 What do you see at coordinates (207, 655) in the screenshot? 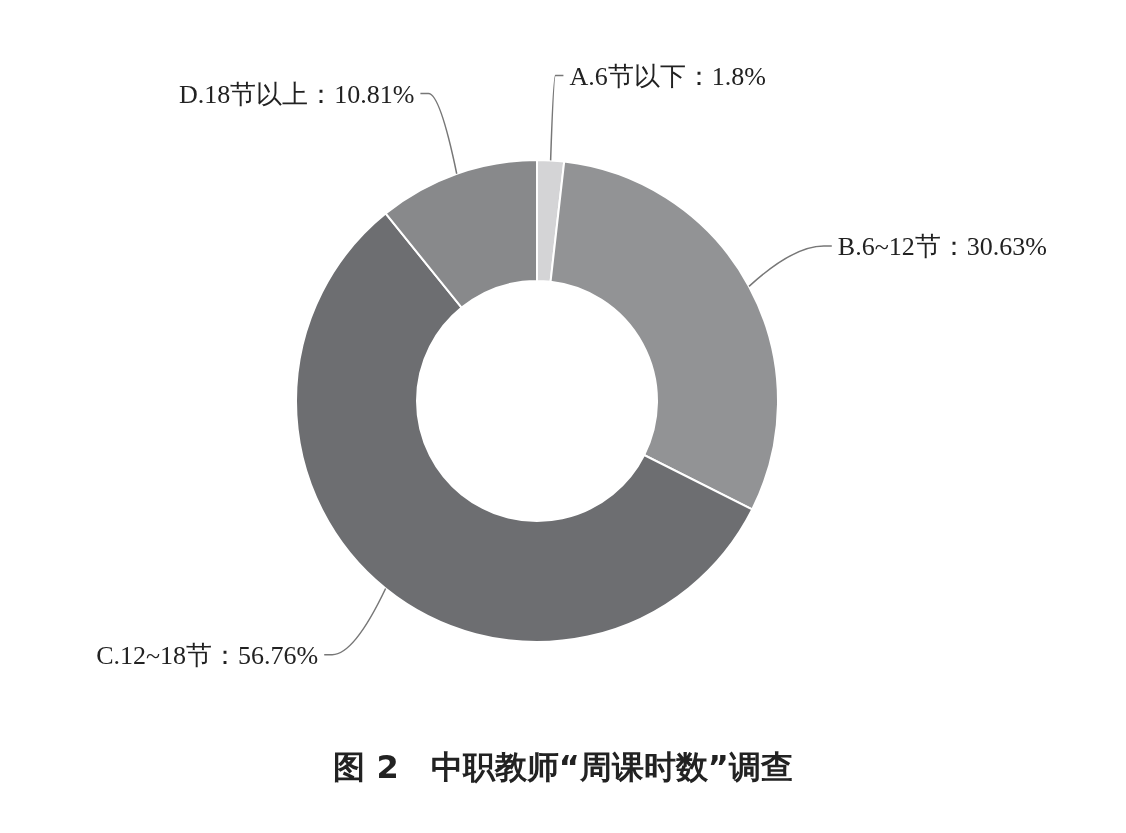
I see `slice-label: C.12~18节：56.76%` at bounding box center [207, 655].